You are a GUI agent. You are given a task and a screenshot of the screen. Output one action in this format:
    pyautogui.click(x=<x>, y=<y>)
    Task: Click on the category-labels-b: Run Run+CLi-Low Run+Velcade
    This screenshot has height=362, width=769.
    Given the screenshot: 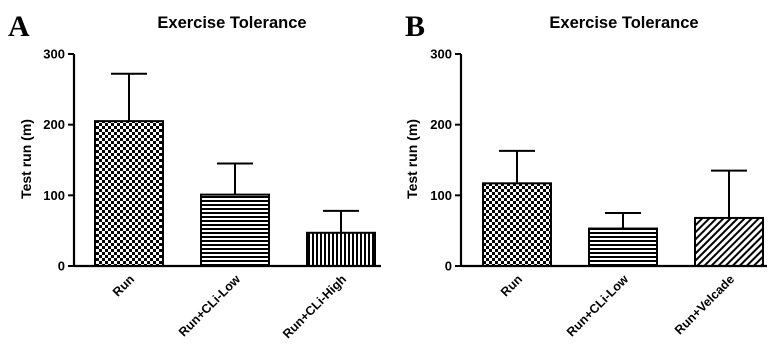 What is the action you would take?
    pyautogui.click(x=617, y=305)
    